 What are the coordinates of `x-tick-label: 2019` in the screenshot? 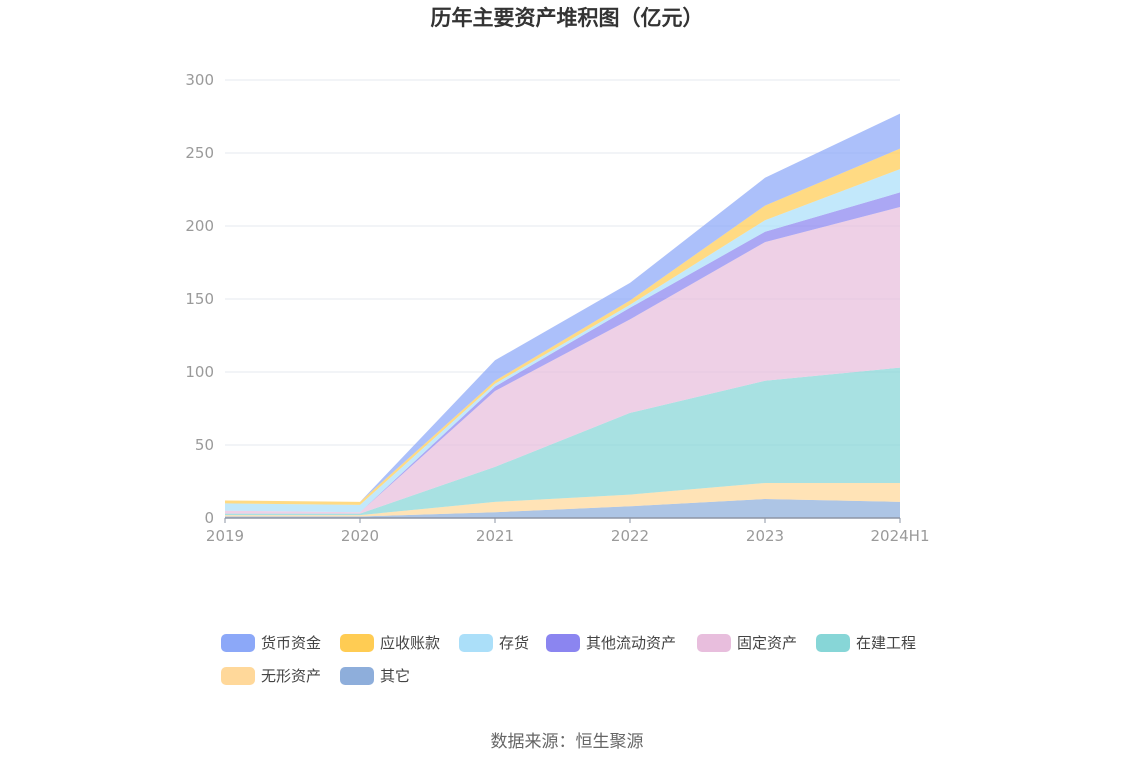 It's located at (225, 536).